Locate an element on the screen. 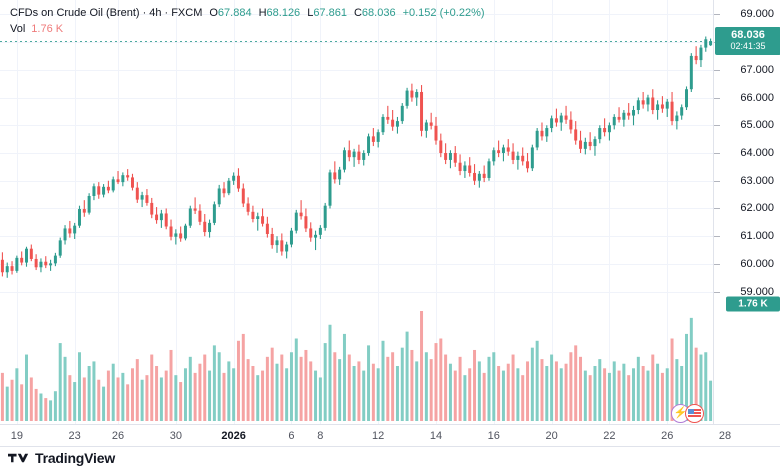 The width and height of the screenshot is (780, 470). current-price-value: 68.036 is located at coordinates (748, 35).